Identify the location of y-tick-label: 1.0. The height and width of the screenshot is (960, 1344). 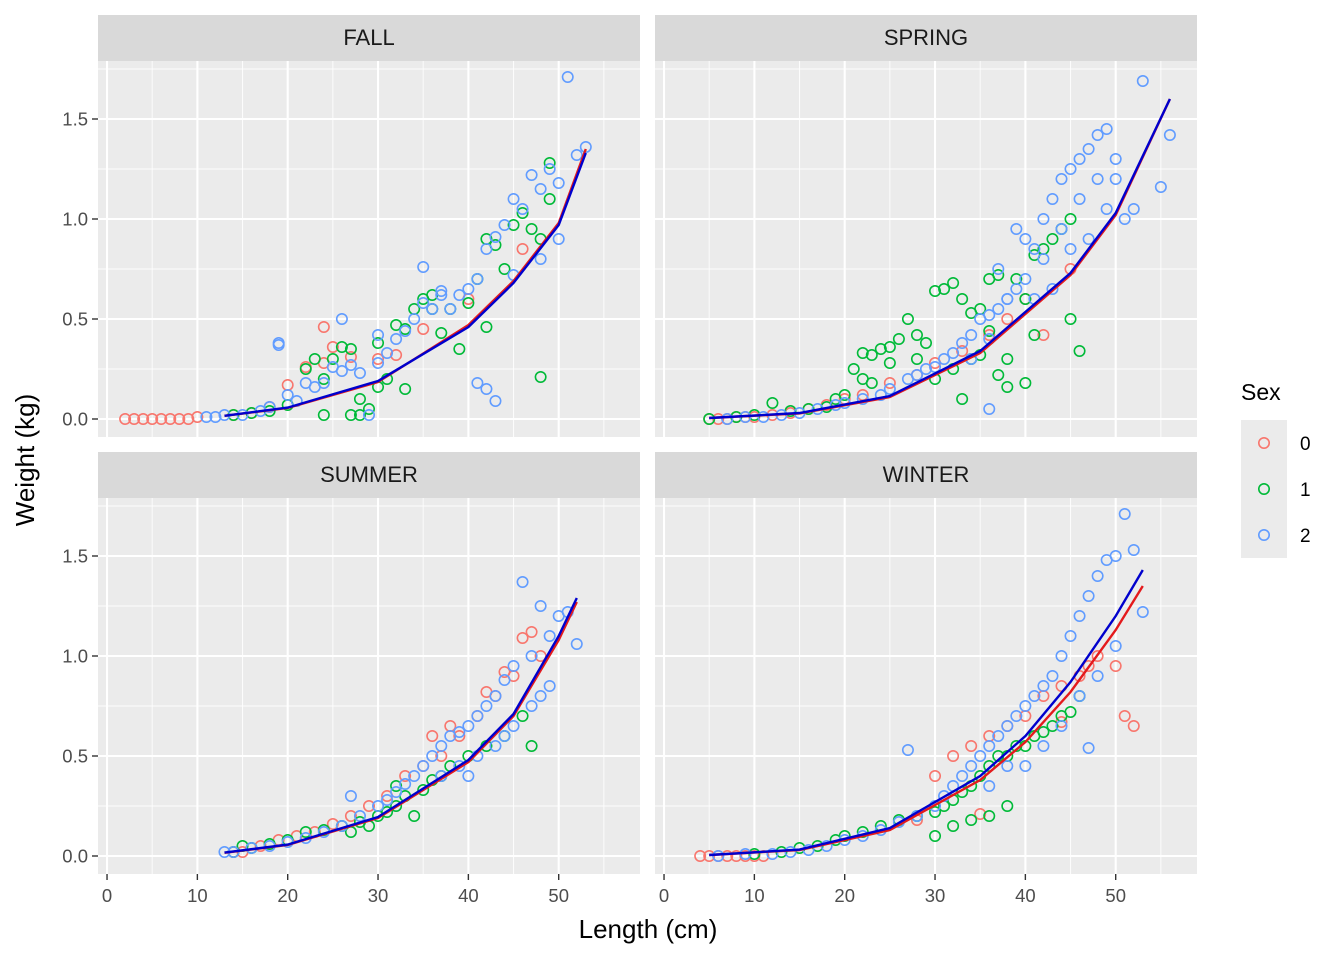
(75, 219).